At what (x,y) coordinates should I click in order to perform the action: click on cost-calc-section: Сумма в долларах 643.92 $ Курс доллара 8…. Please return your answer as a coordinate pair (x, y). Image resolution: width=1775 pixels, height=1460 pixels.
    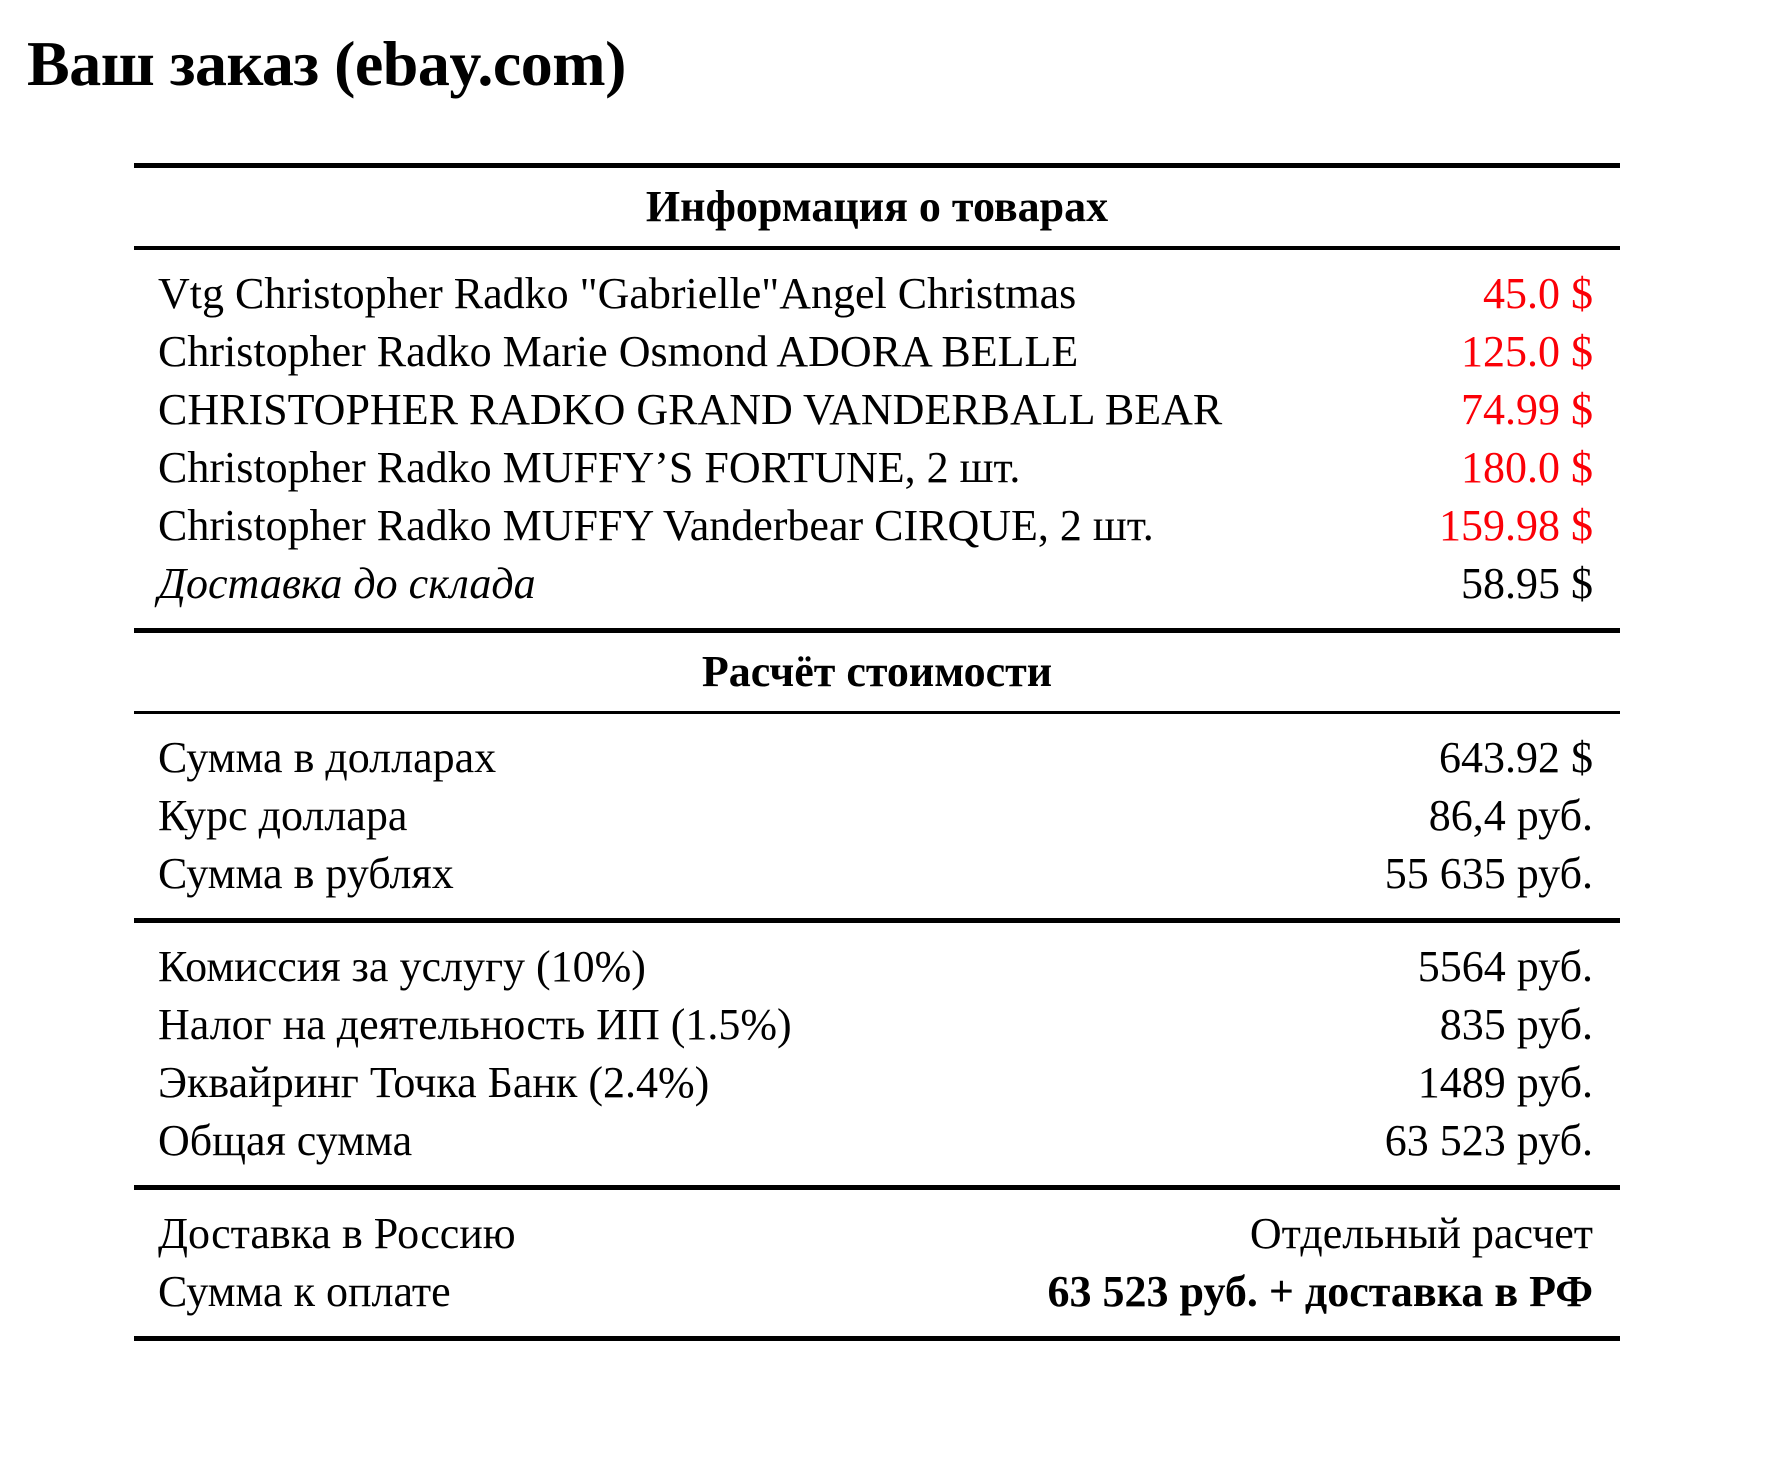
    Looking at the image, I should click on (877, 816).